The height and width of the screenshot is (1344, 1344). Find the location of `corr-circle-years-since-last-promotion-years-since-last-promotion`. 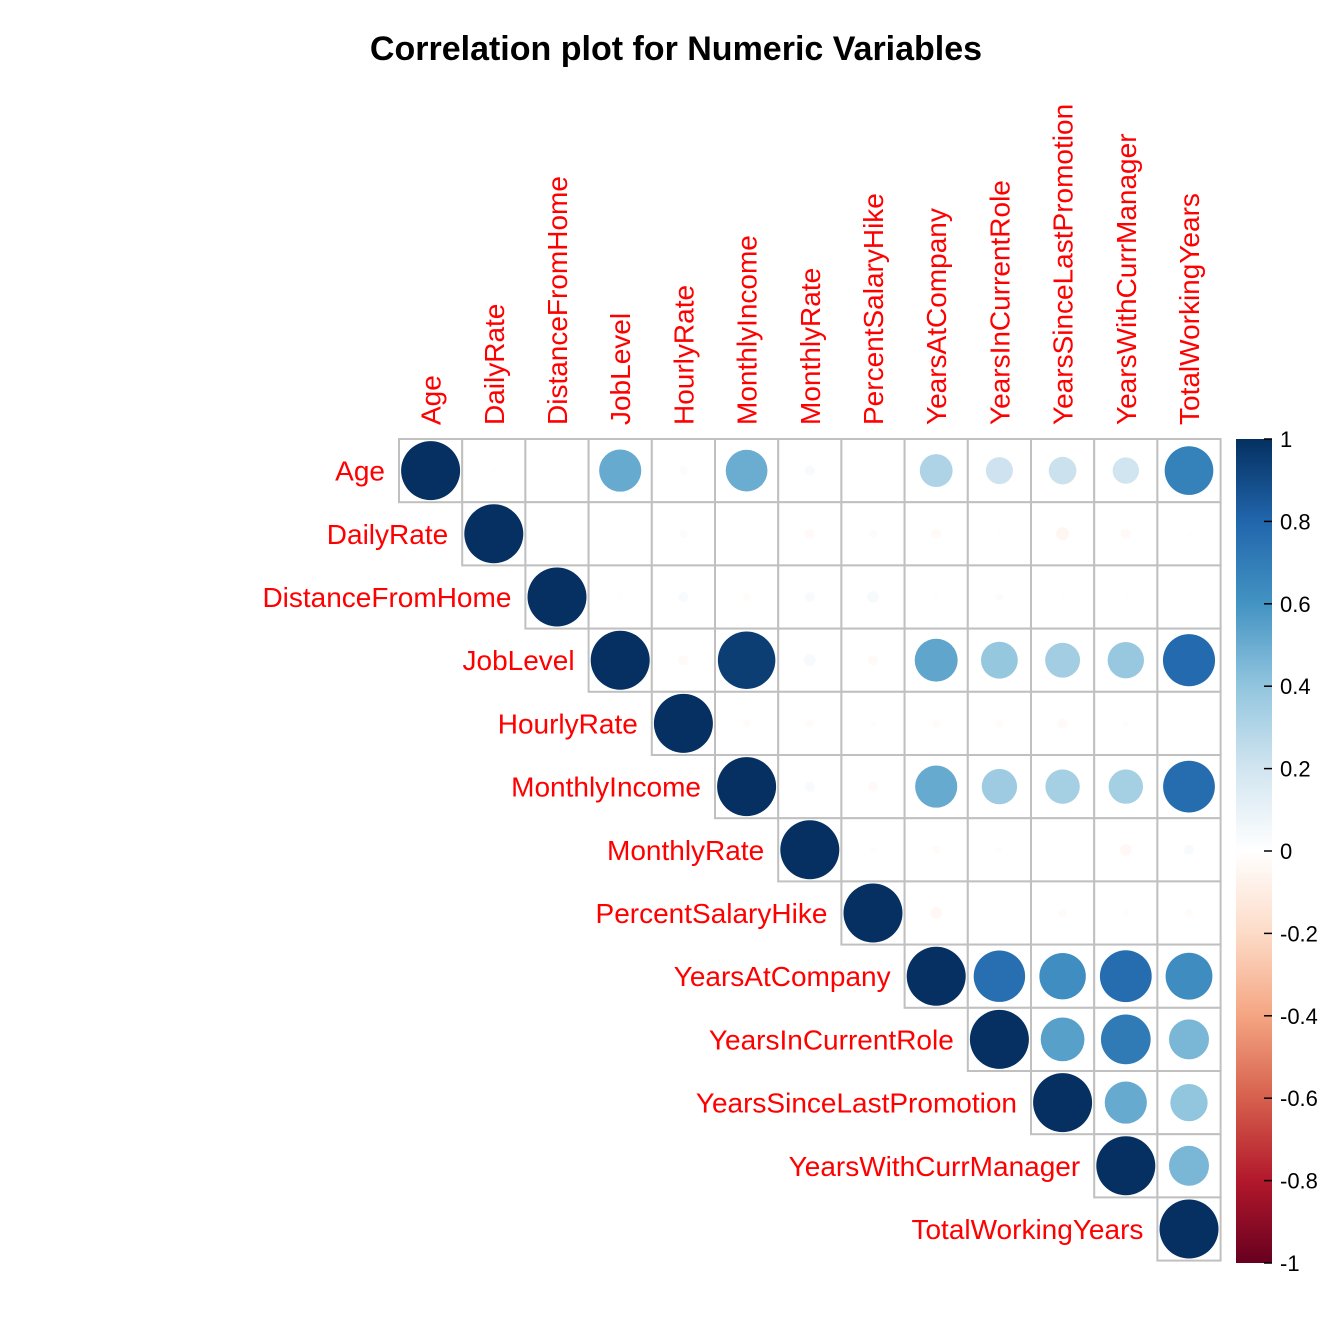

corr-circle-years-since-last-promotion-years-since-last-promotion is located at coordinates (1063, 1103).